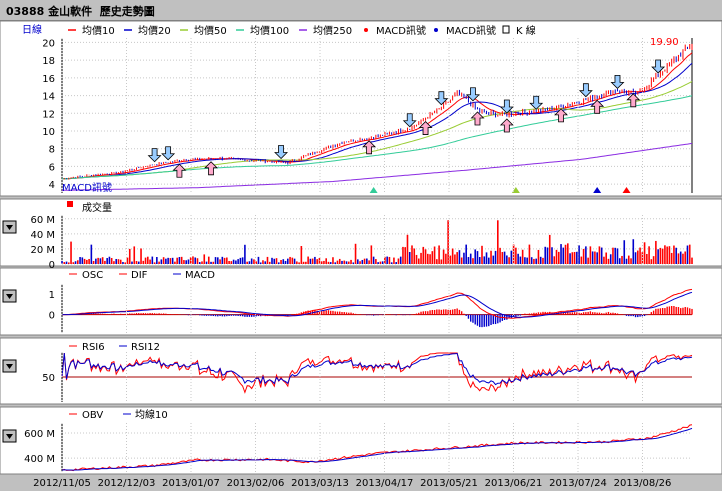 Image resolution: width=722 pixels, height=491 pixels. I want to click on volume-legend-label: 成交量, so click(97, 207).